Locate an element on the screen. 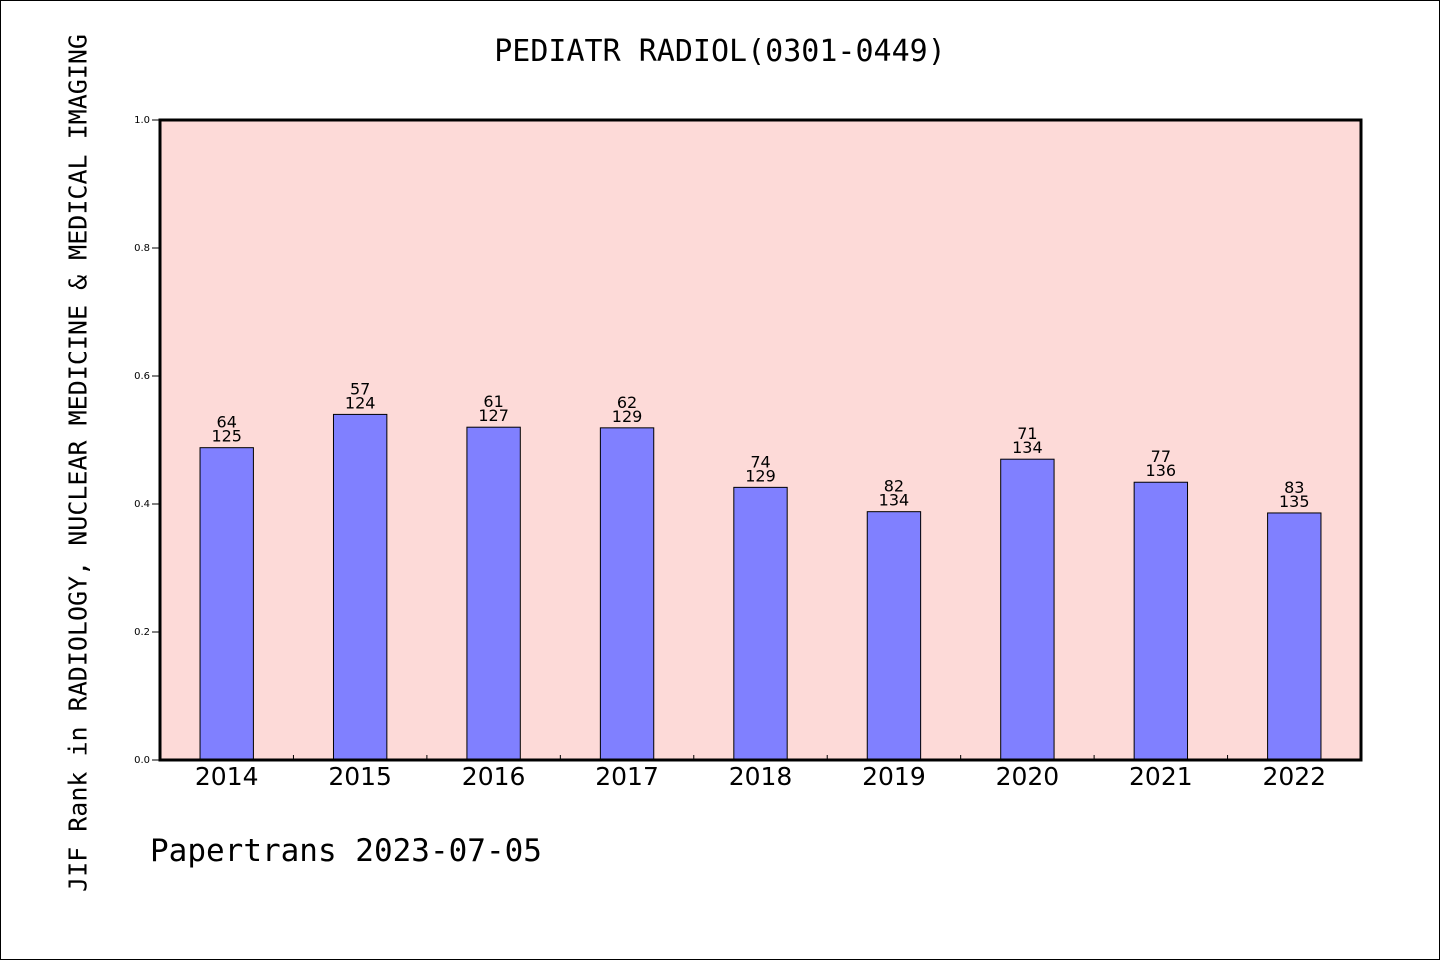  bar-rank-label: 83 is located at coordinates (1294, 487).